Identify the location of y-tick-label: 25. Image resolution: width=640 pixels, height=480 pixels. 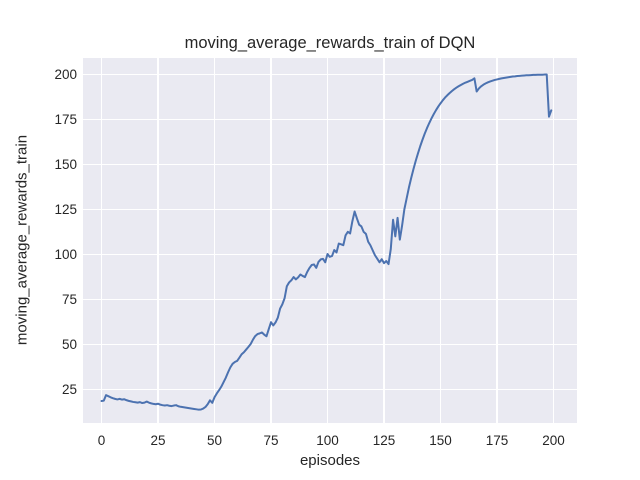
(69, 389).